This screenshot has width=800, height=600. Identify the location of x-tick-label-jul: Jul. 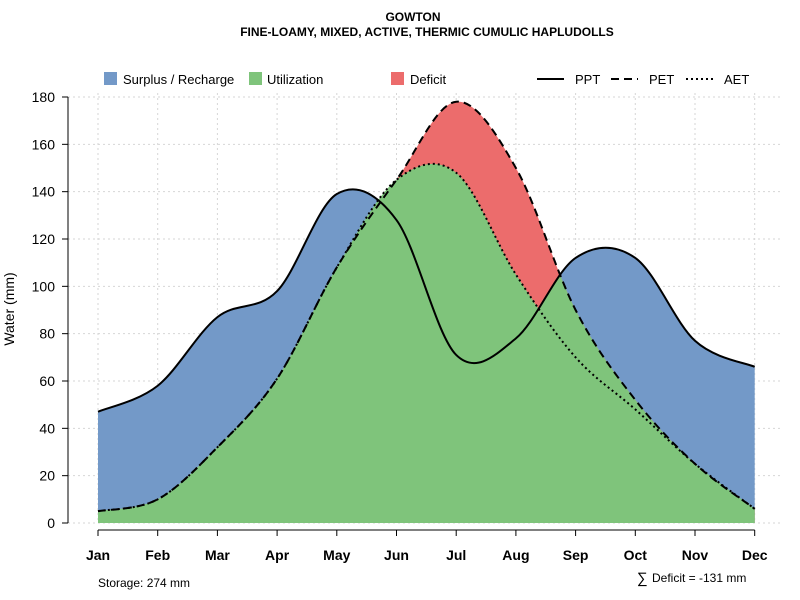
(456, 555).